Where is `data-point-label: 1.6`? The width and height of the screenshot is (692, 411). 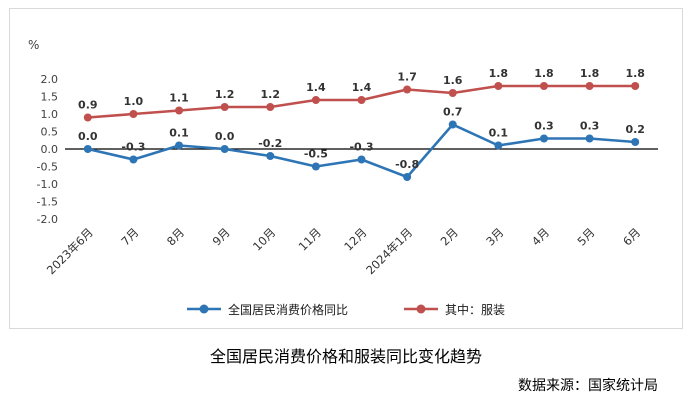
data-point-label: 1.6 is located at coordinates (453, 80).